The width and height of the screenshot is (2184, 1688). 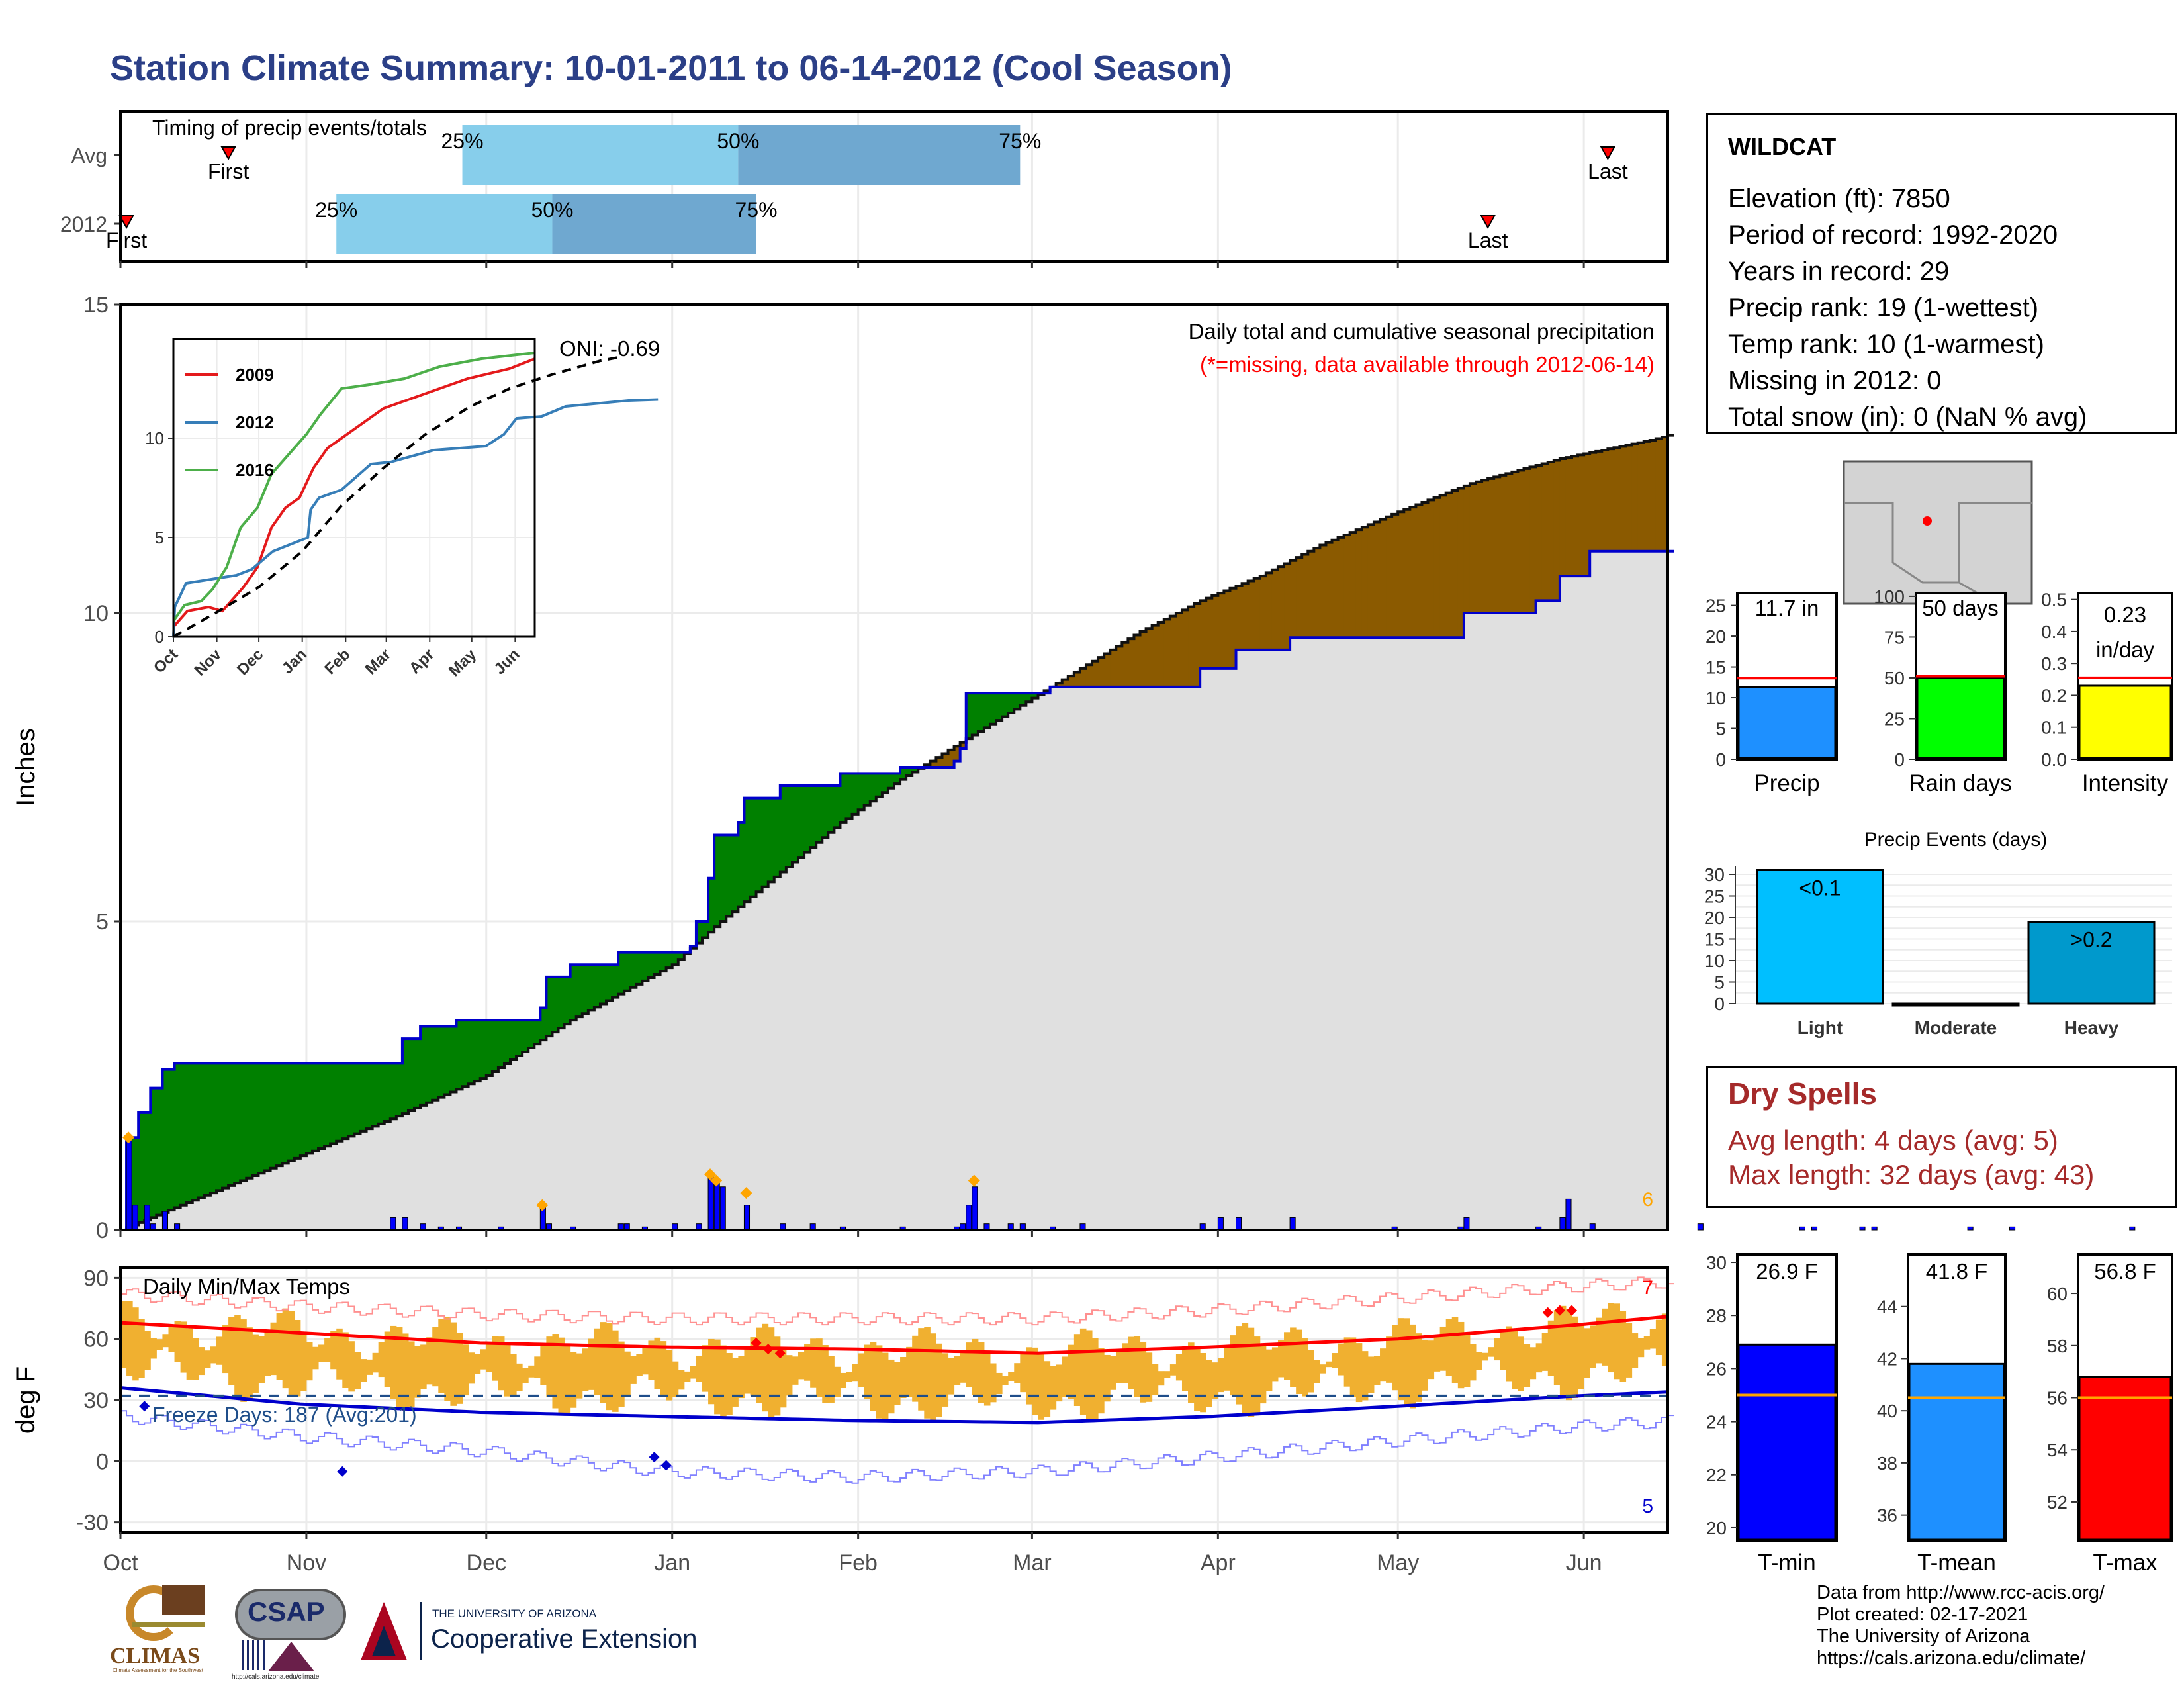 What do you see at coordinates (291, 1656) in the screenshot?
I see `mountain-icon` at bounding box center [291, 1656].